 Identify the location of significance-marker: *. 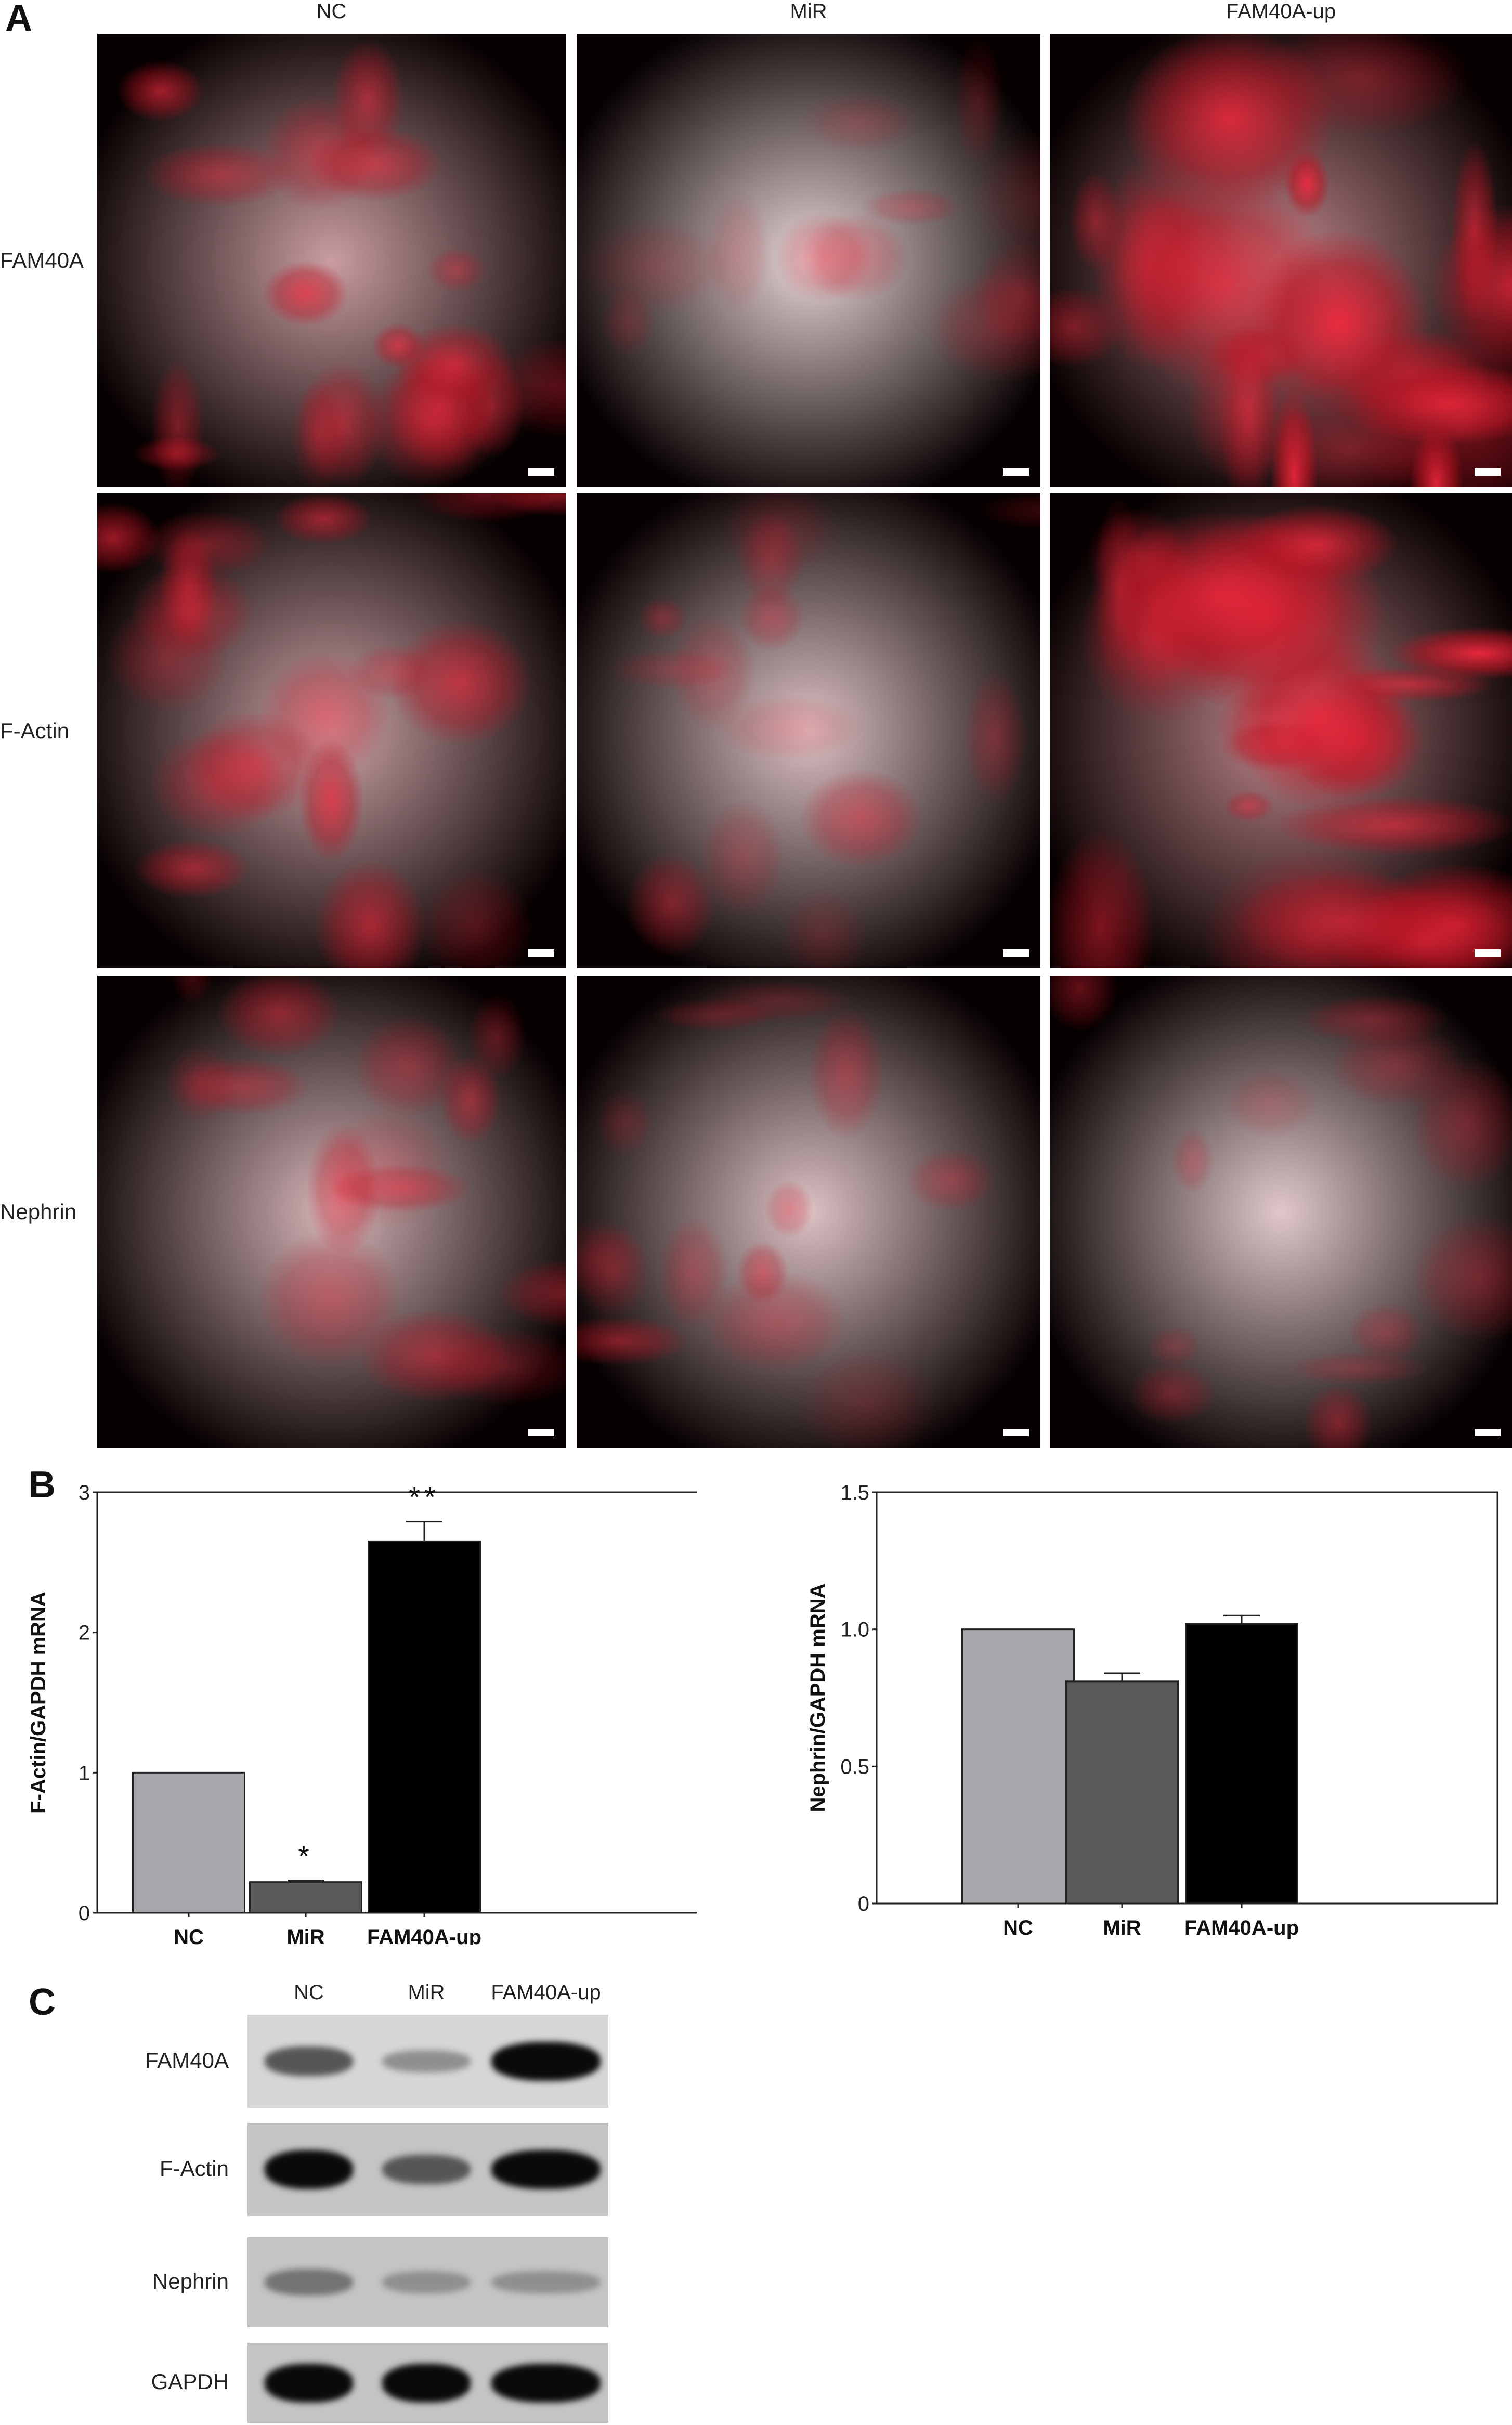
(306, 1856).